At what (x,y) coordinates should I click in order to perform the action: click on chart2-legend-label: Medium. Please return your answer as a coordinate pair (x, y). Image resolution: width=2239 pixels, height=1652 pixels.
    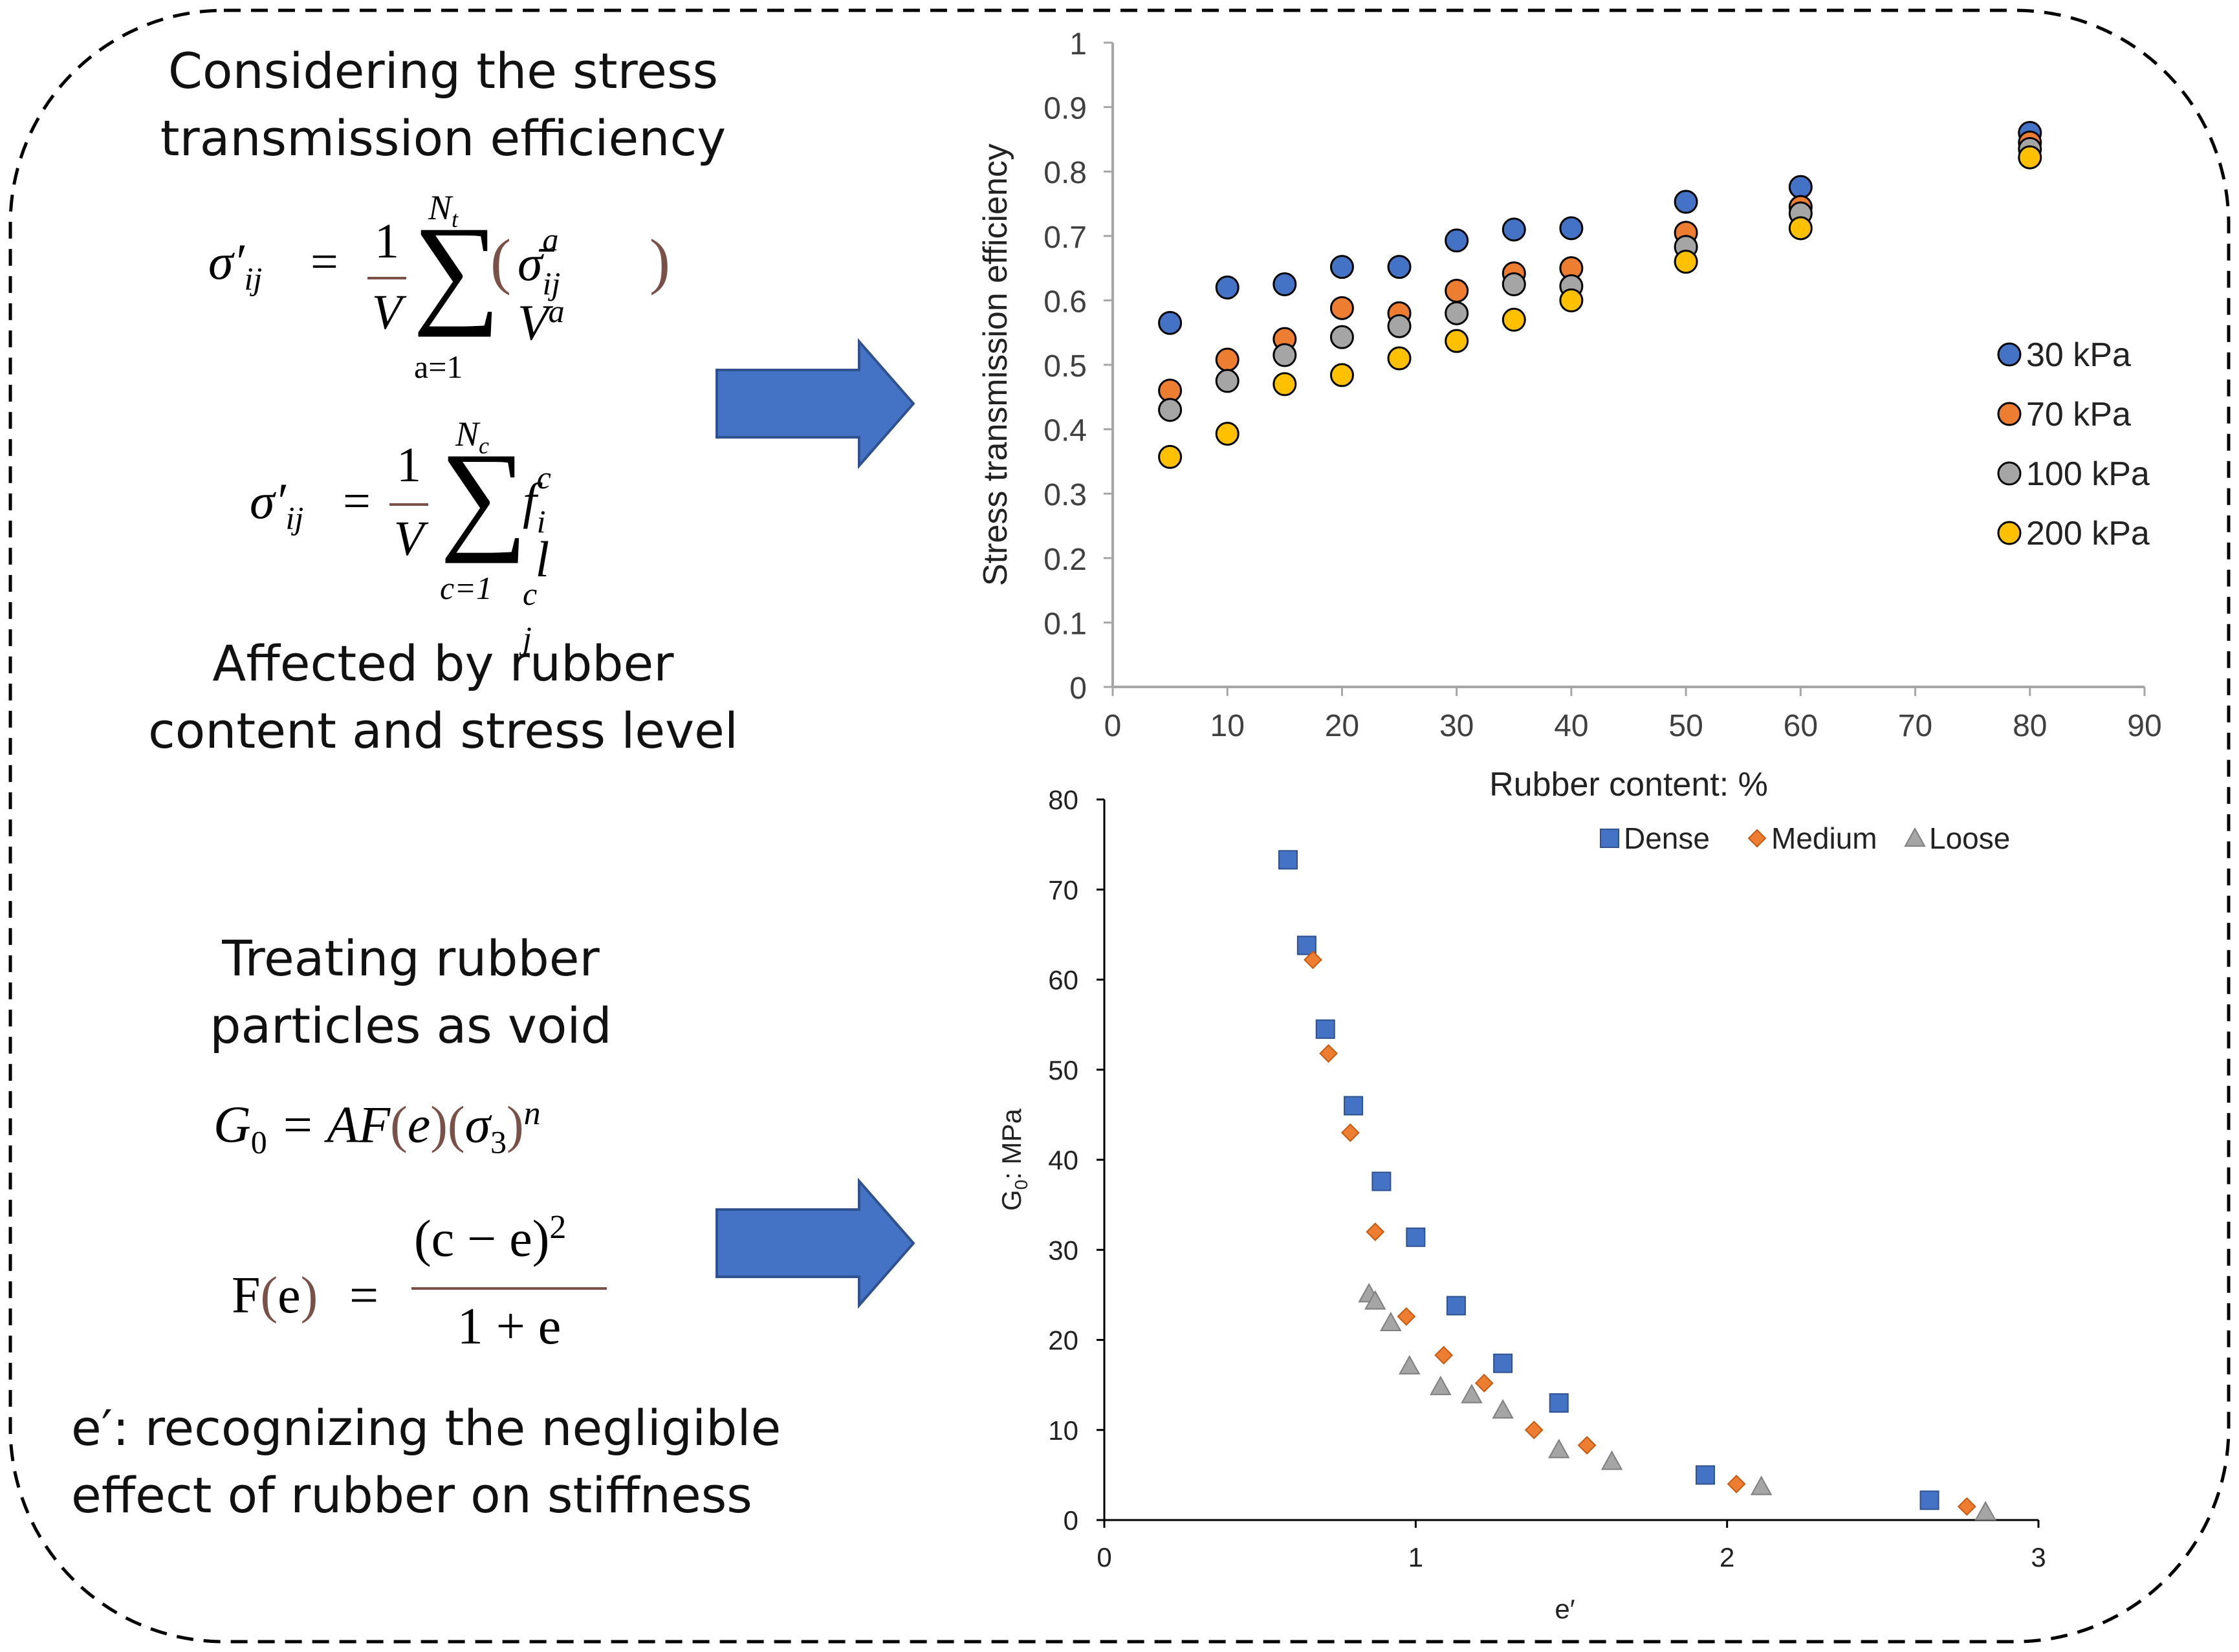
    Looking at the image, I should click on (1824, 838).